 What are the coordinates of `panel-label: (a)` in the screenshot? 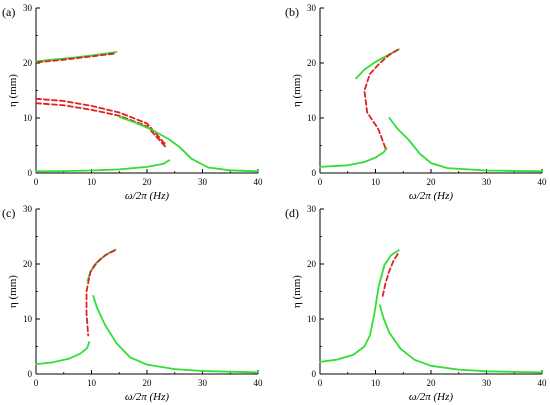 It's located at (8, 12).